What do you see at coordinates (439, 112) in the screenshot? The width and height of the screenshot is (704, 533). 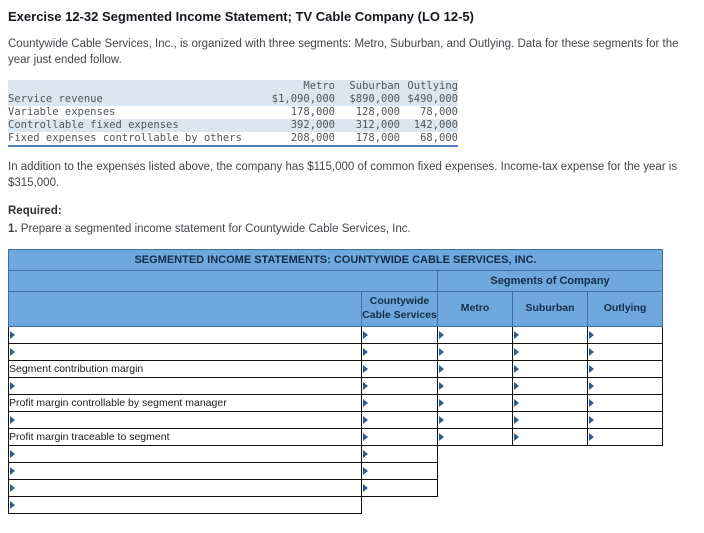 I see `given-value: 78,000` at bounding box center [439, 112].